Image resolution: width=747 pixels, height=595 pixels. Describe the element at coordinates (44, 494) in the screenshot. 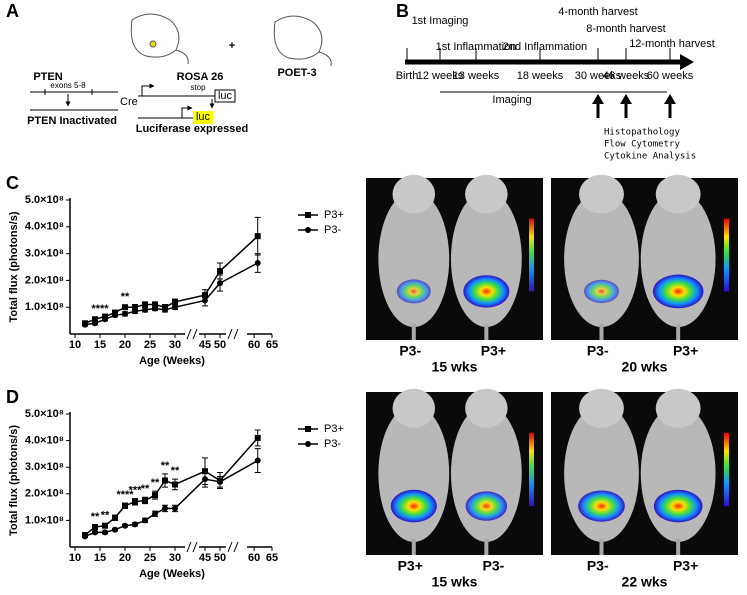

I see `y-tick-label: 2.0×10⁸` at that location.